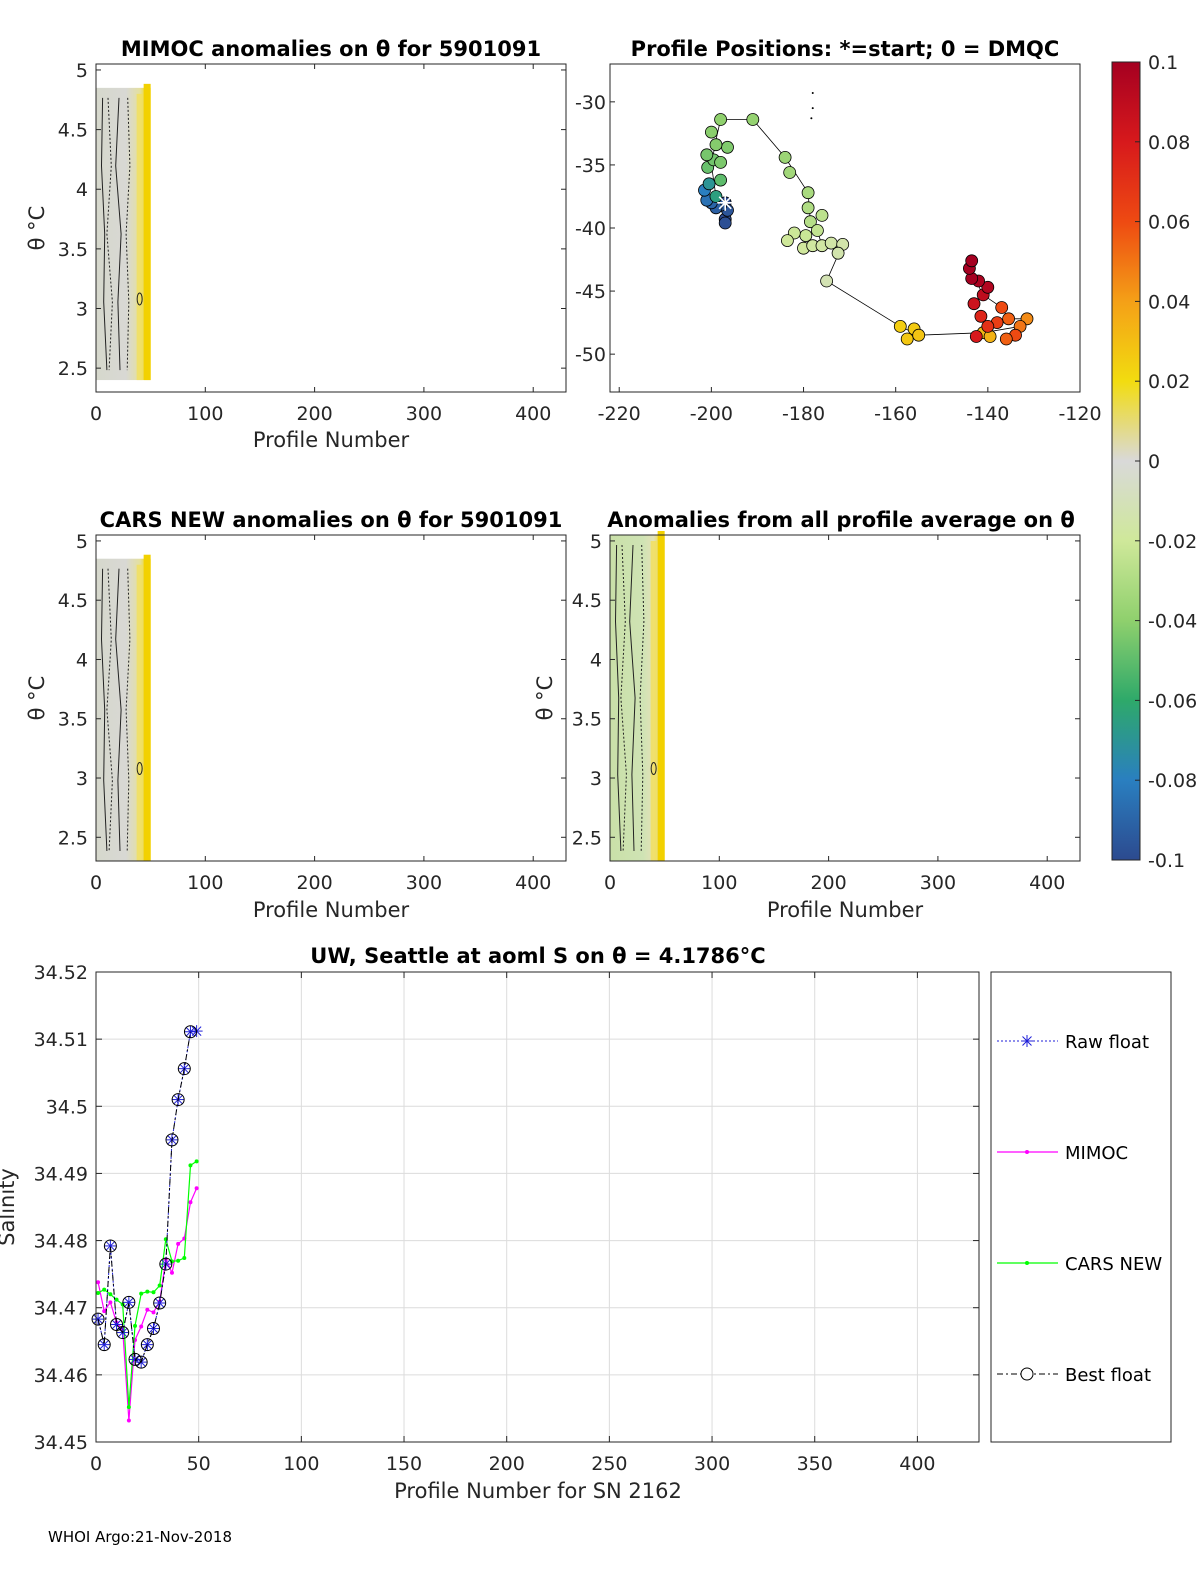 This screenshot has width=1200, height=1575. I want to click on cars-ylabel: θ °C, so click(37, 698).